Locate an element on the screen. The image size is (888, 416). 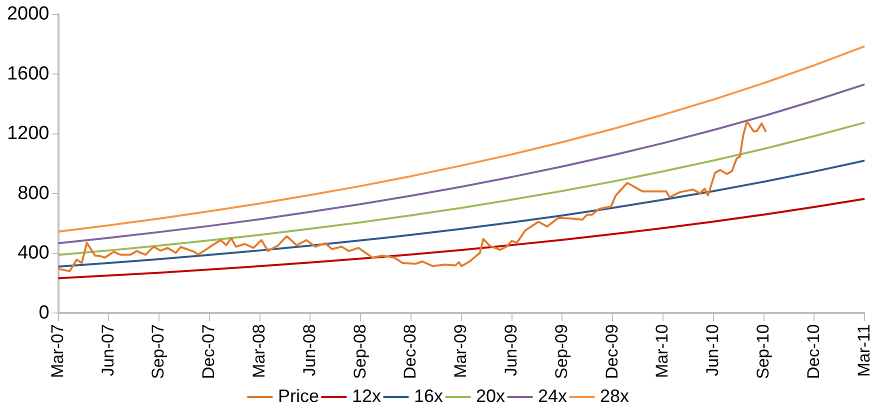
x-tick-label: Jun-08 is located at coordinates (309, 350).